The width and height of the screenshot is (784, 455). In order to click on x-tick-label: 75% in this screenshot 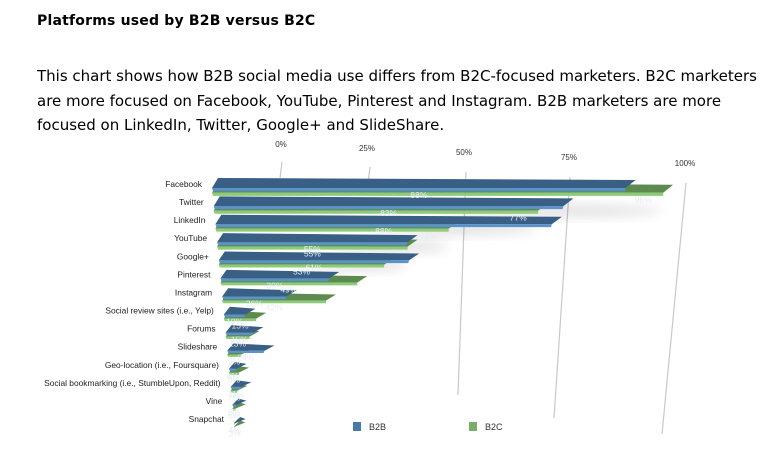, I will do `click(569, 157)`.